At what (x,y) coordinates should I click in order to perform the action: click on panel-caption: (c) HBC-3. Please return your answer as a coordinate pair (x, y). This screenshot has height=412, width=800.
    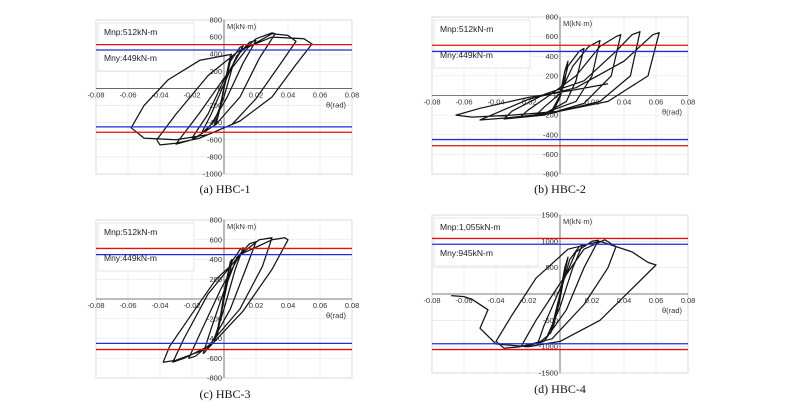
    Looking at the image, I should click on (225, 394).